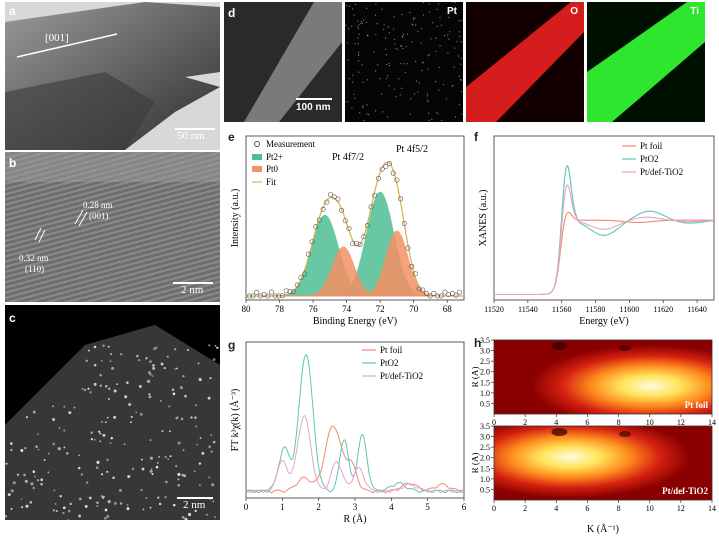  What do you see at coordinates (587, 422) in the screenshot?
I see `x-tick-label: 6` at bounding box center [587, 422].